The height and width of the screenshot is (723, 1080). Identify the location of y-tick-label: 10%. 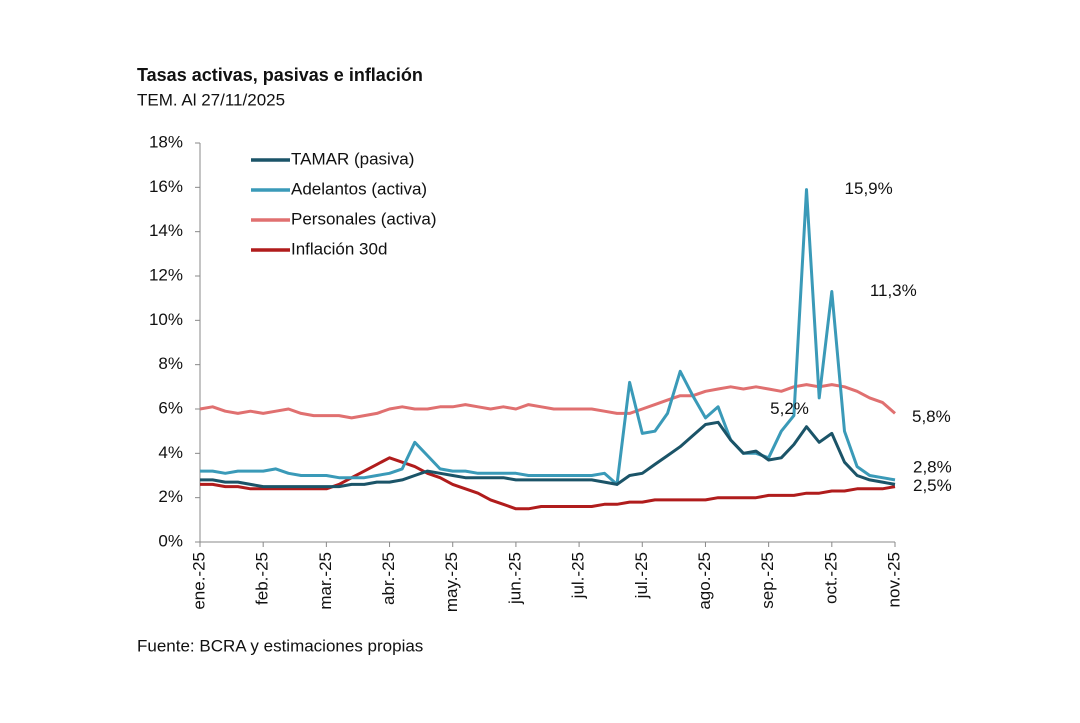
(166, 319).